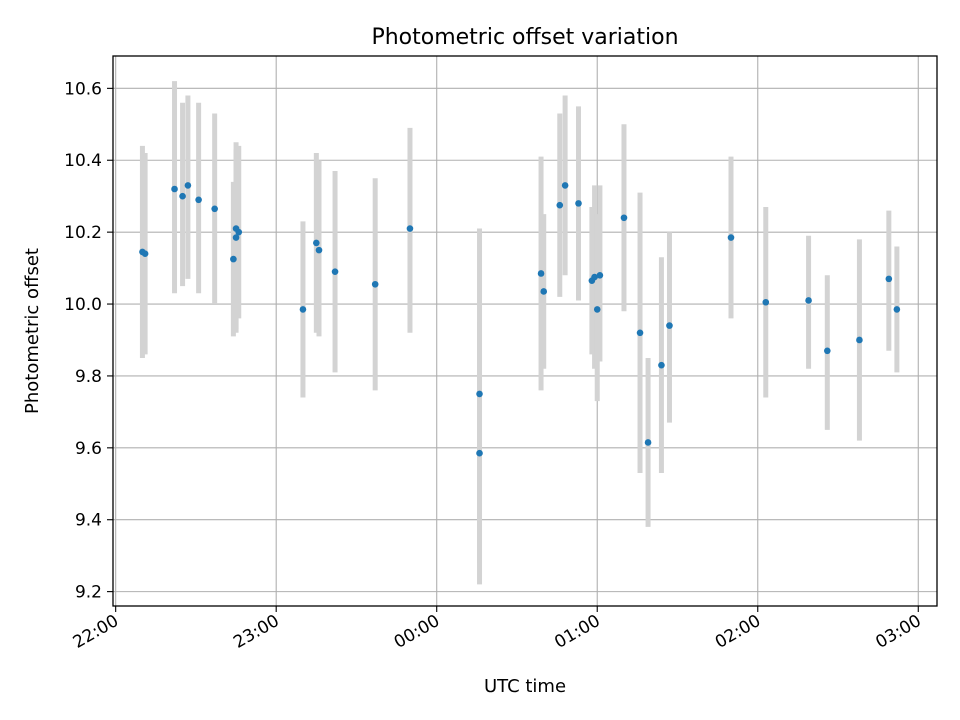 The height and width of the screenshot is (720, 960). Describe the element at coordinates (88, 377) in the screenshot. I see `y-tick-label: 9.8` at that location.